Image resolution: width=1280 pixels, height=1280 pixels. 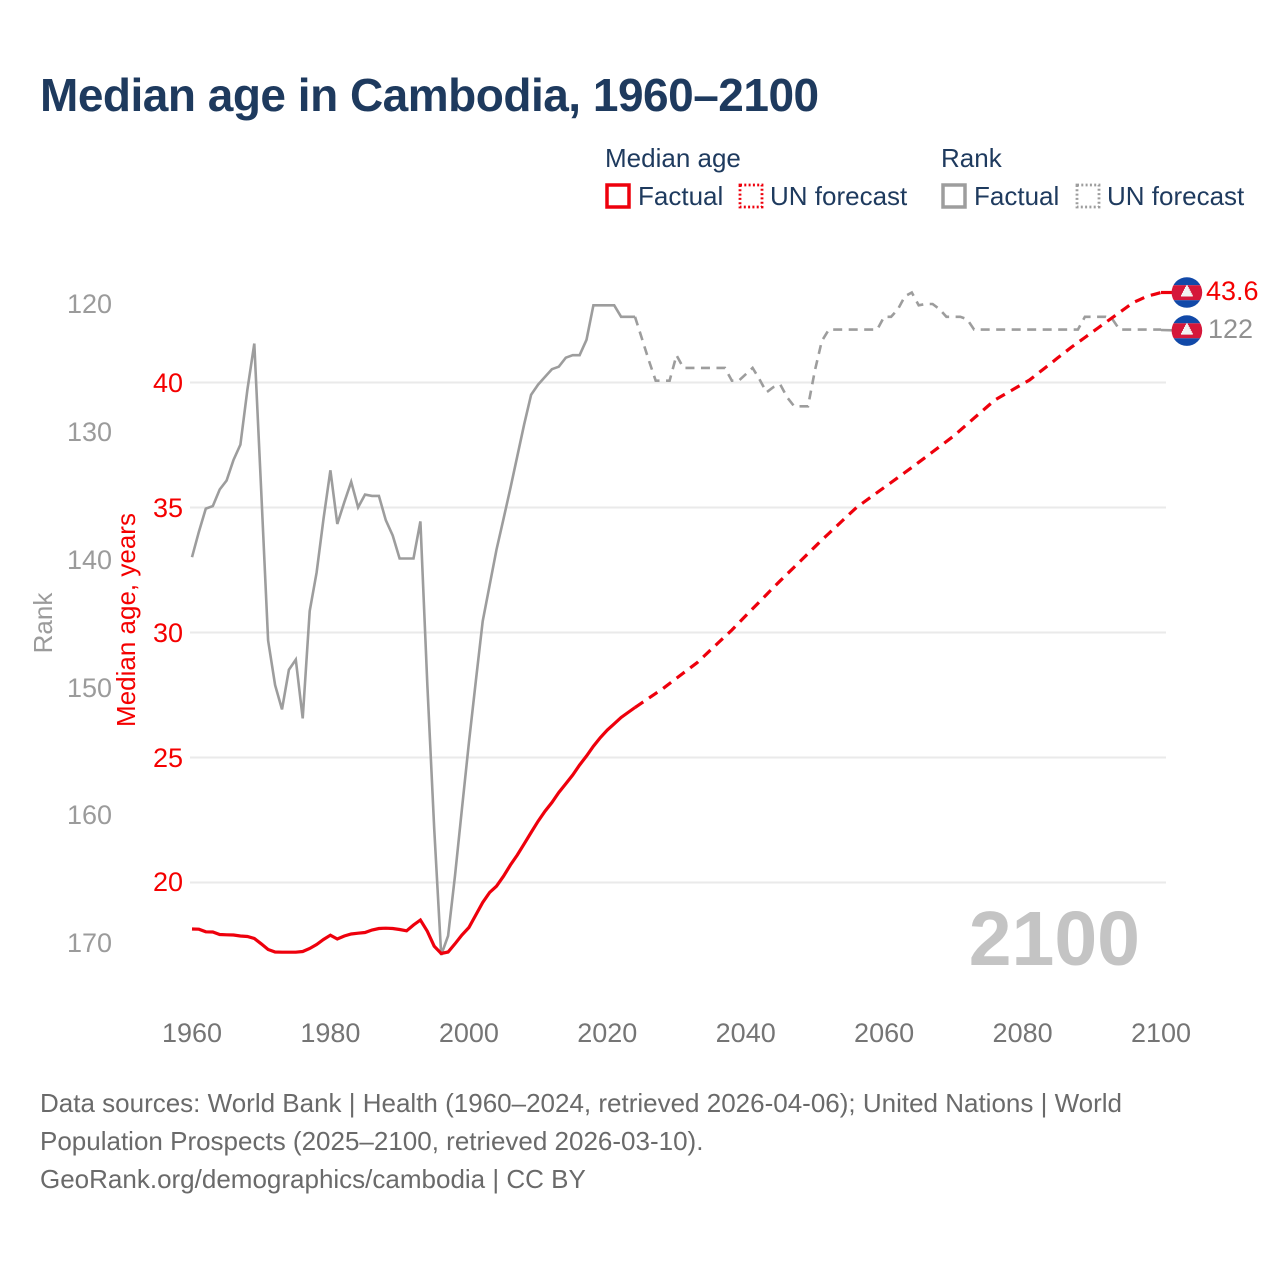 What do you see at coordinates (89, 688) in the screenshot?
I see `svg-text: 150` at bounding box center [89, 688].